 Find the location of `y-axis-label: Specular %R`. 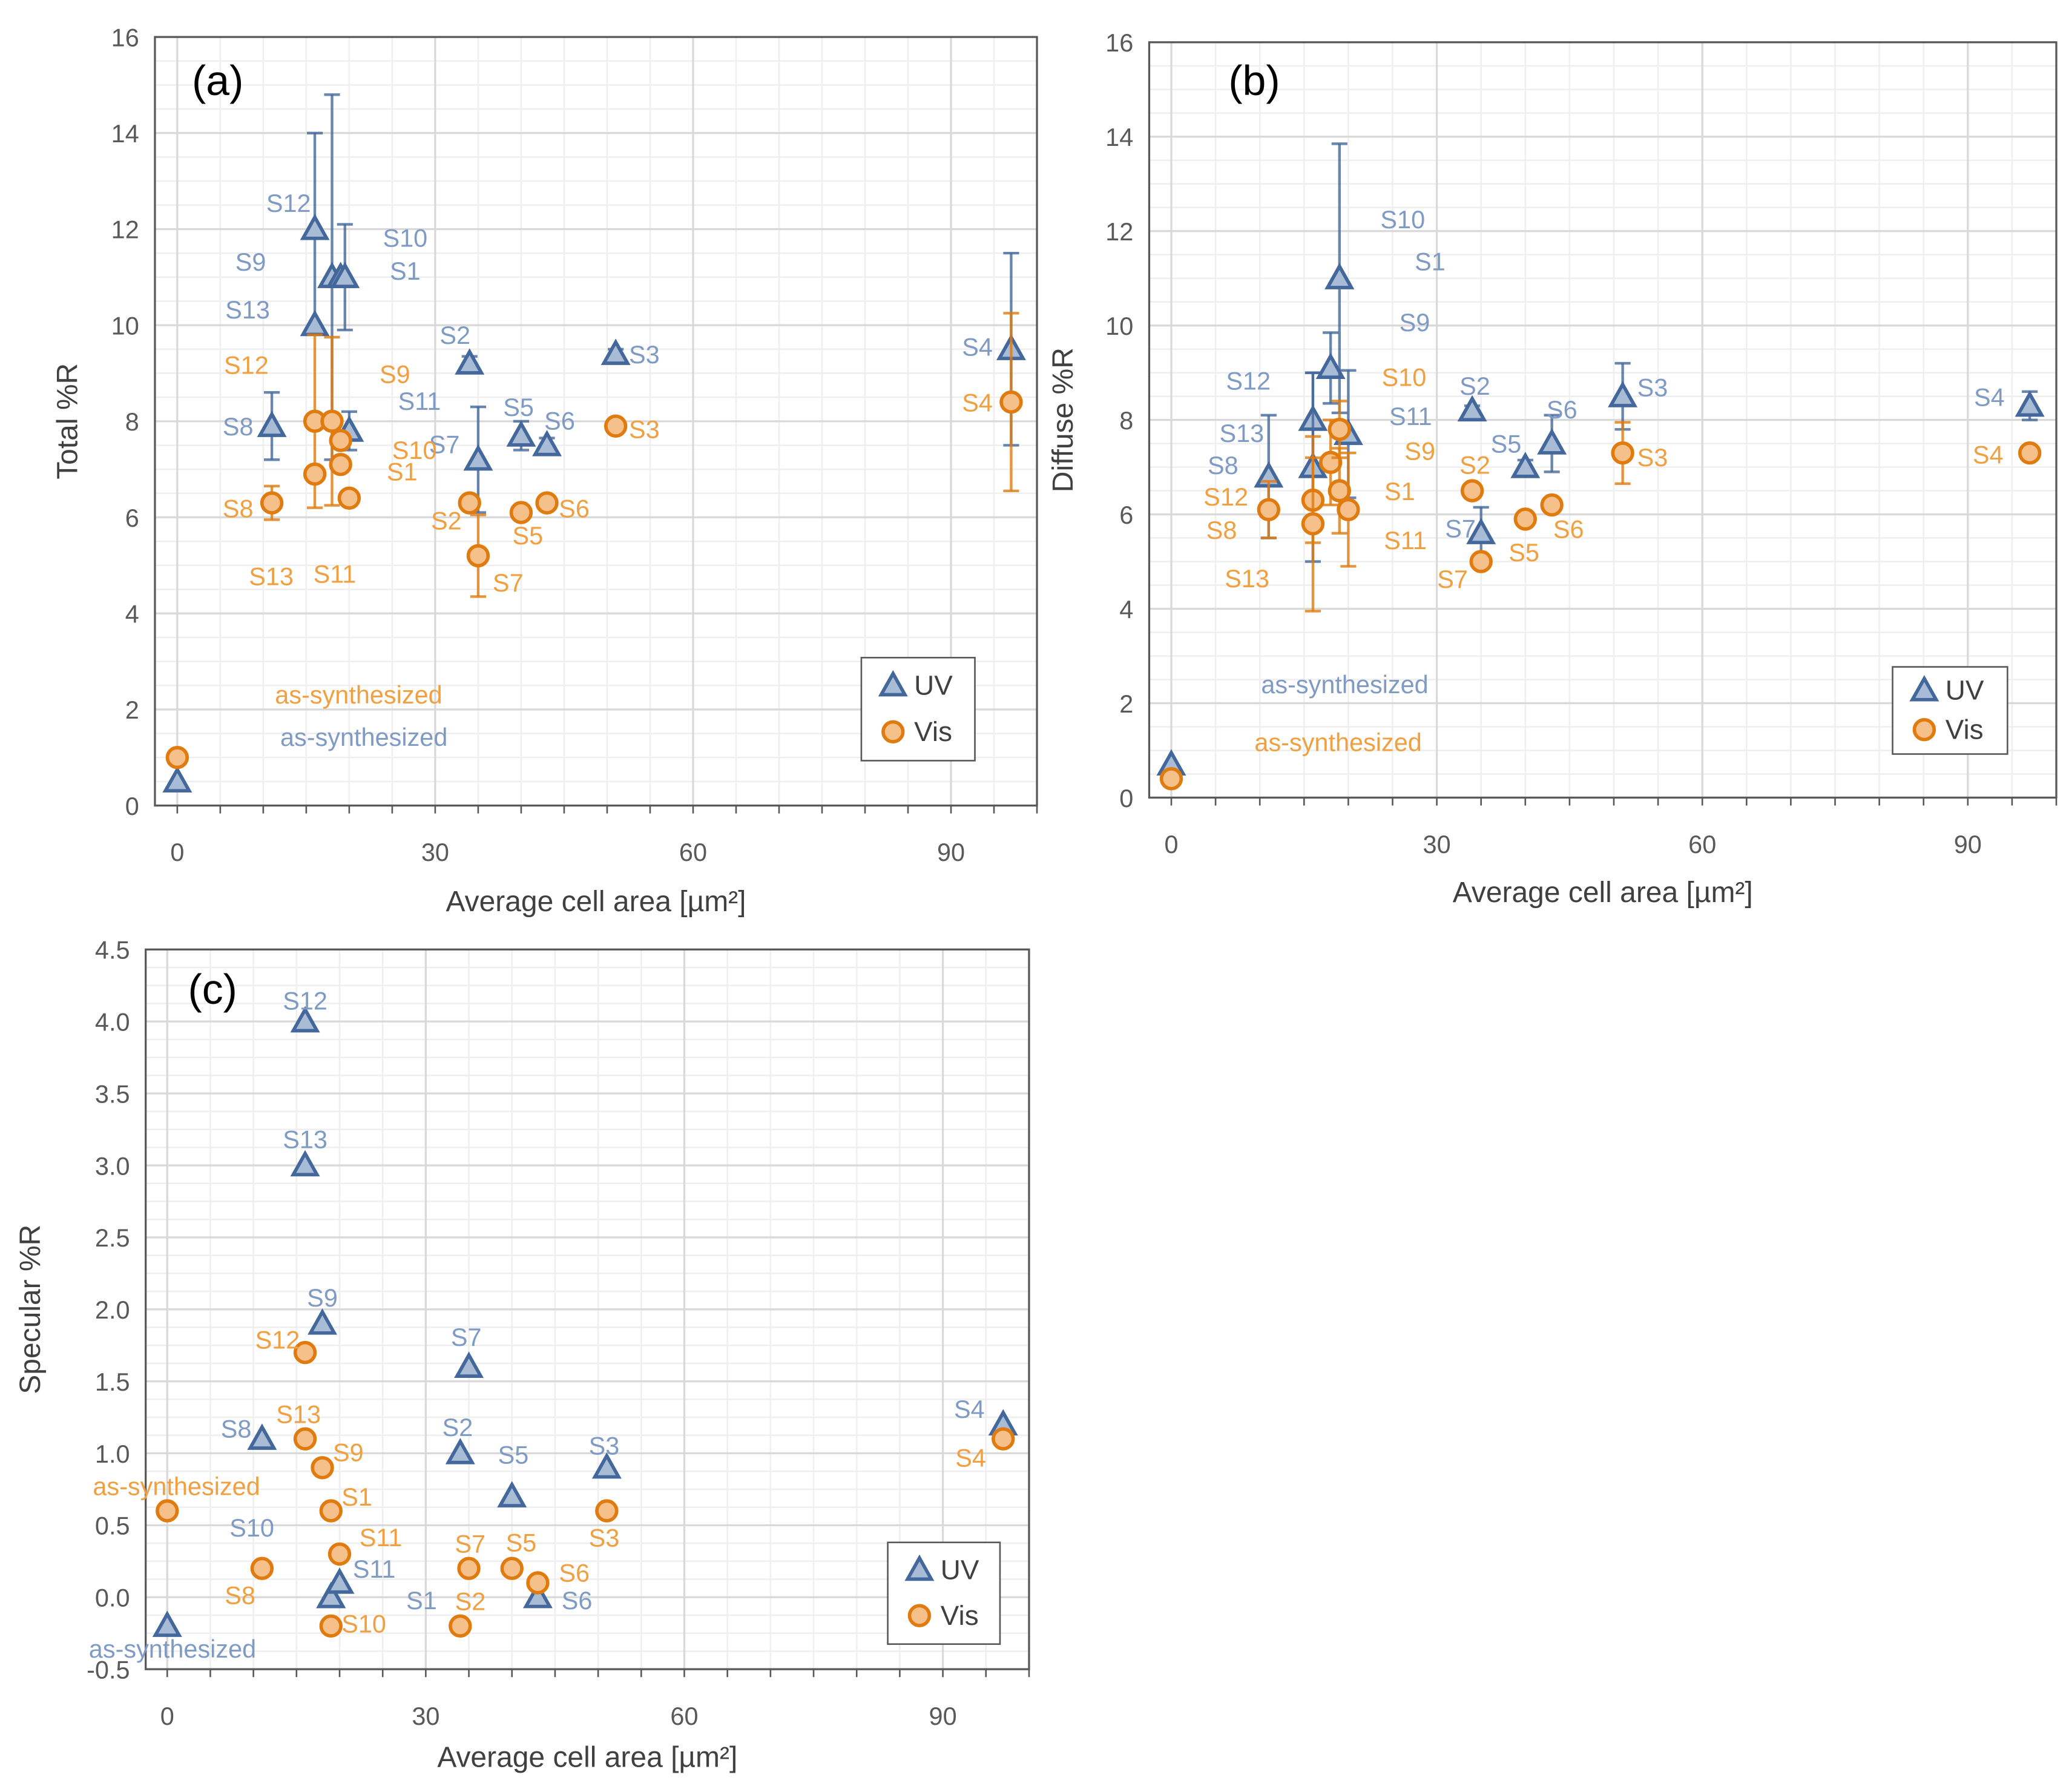

y-axis-label: Specular %R is located at coordinates (31, 1309).